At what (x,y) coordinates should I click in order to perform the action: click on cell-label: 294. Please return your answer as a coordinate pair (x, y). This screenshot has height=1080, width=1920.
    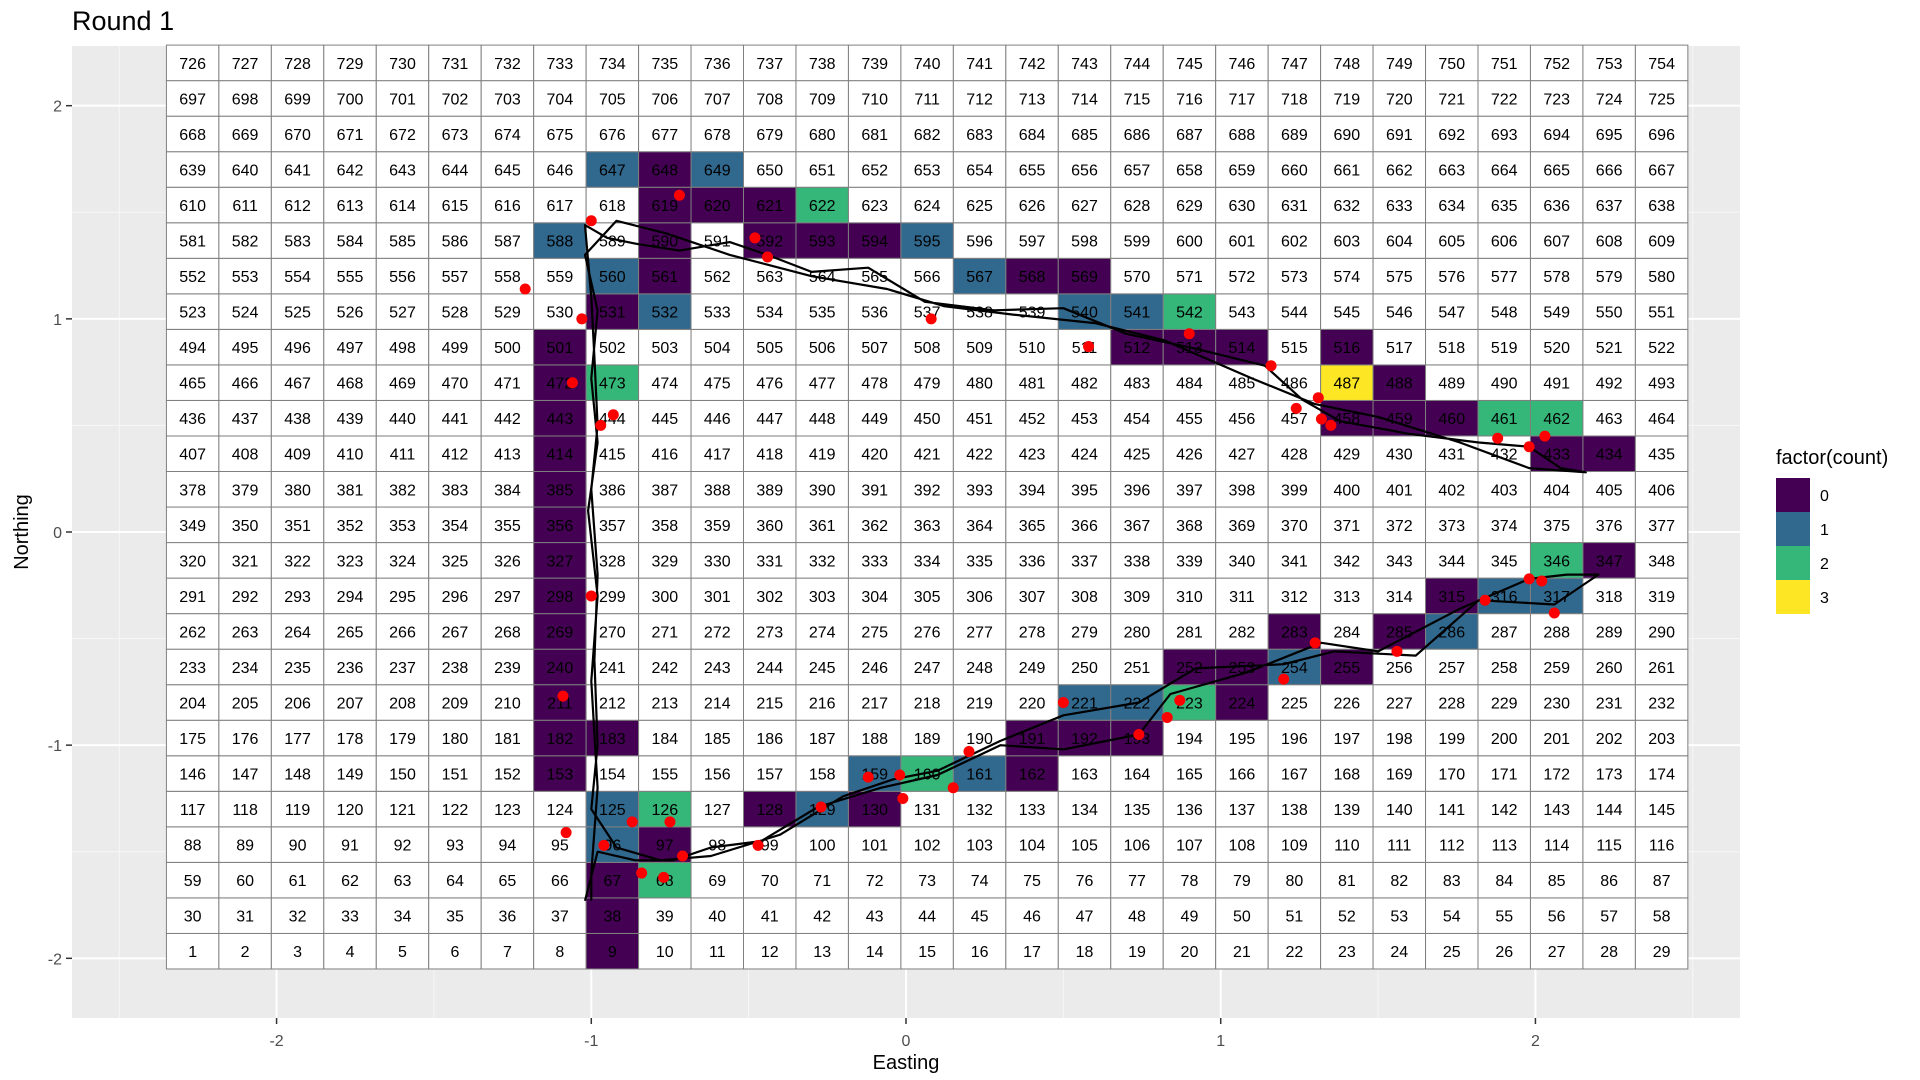
    Looking at the image, I should click on (350, 597).